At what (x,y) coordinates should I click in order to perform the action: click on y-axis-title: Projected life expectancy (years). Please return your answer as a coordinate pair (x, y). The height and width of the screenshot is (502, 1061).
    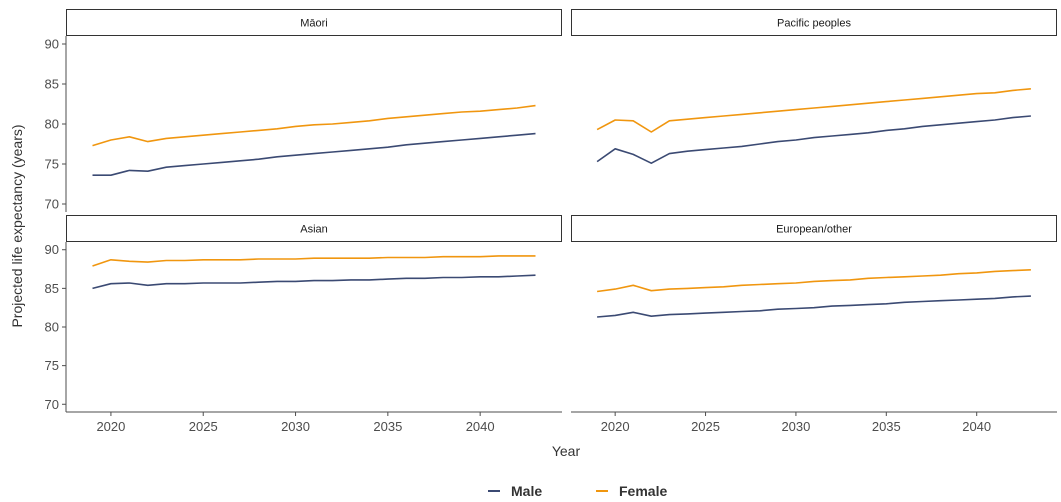
    Looking at the image, I should click on (17, 225).